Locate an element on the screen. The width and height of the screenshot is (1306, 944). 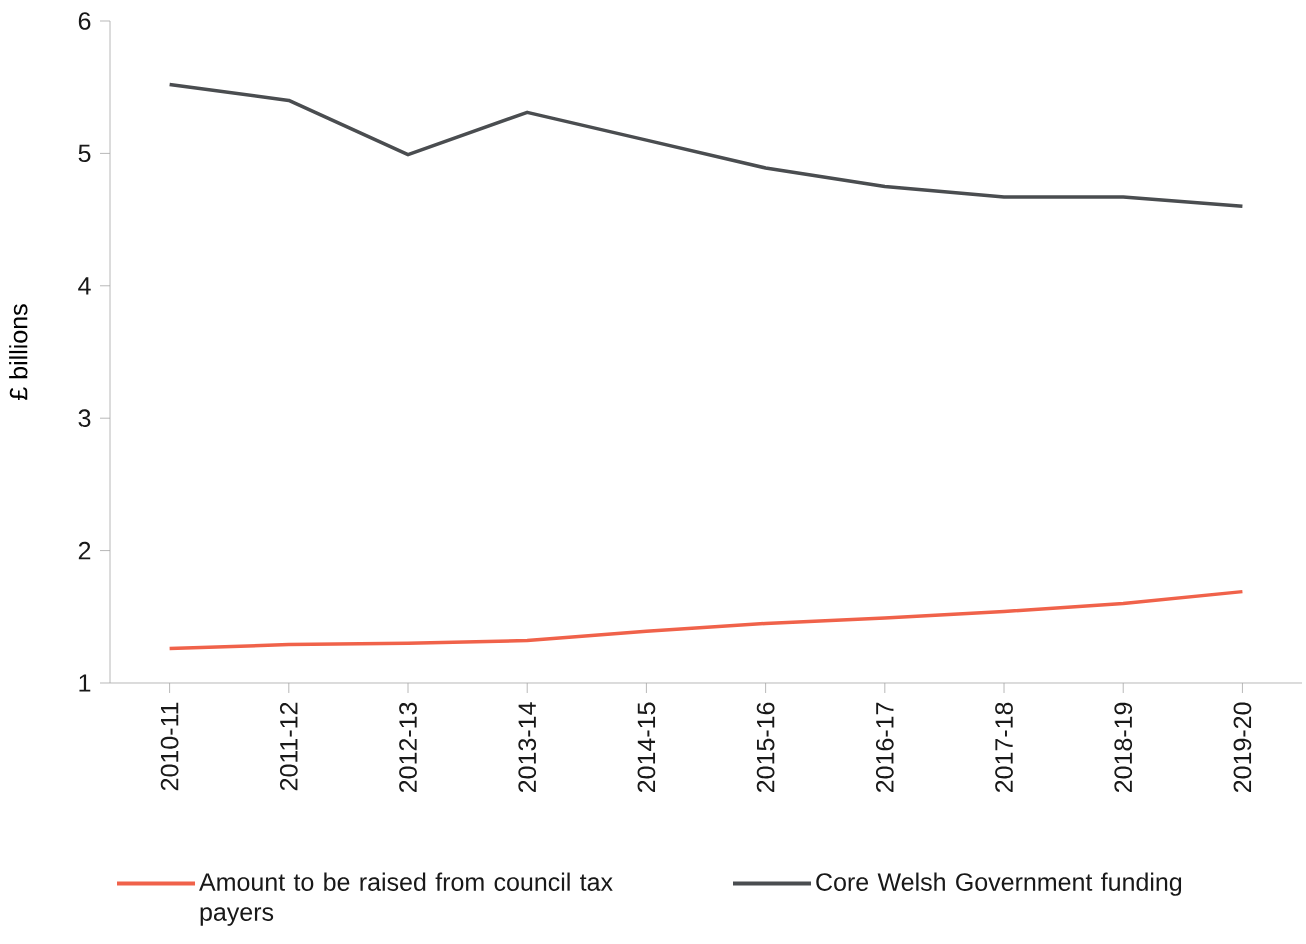
legend-label: Amount to be raised from council tax payers is located at coordinates (406, 899).